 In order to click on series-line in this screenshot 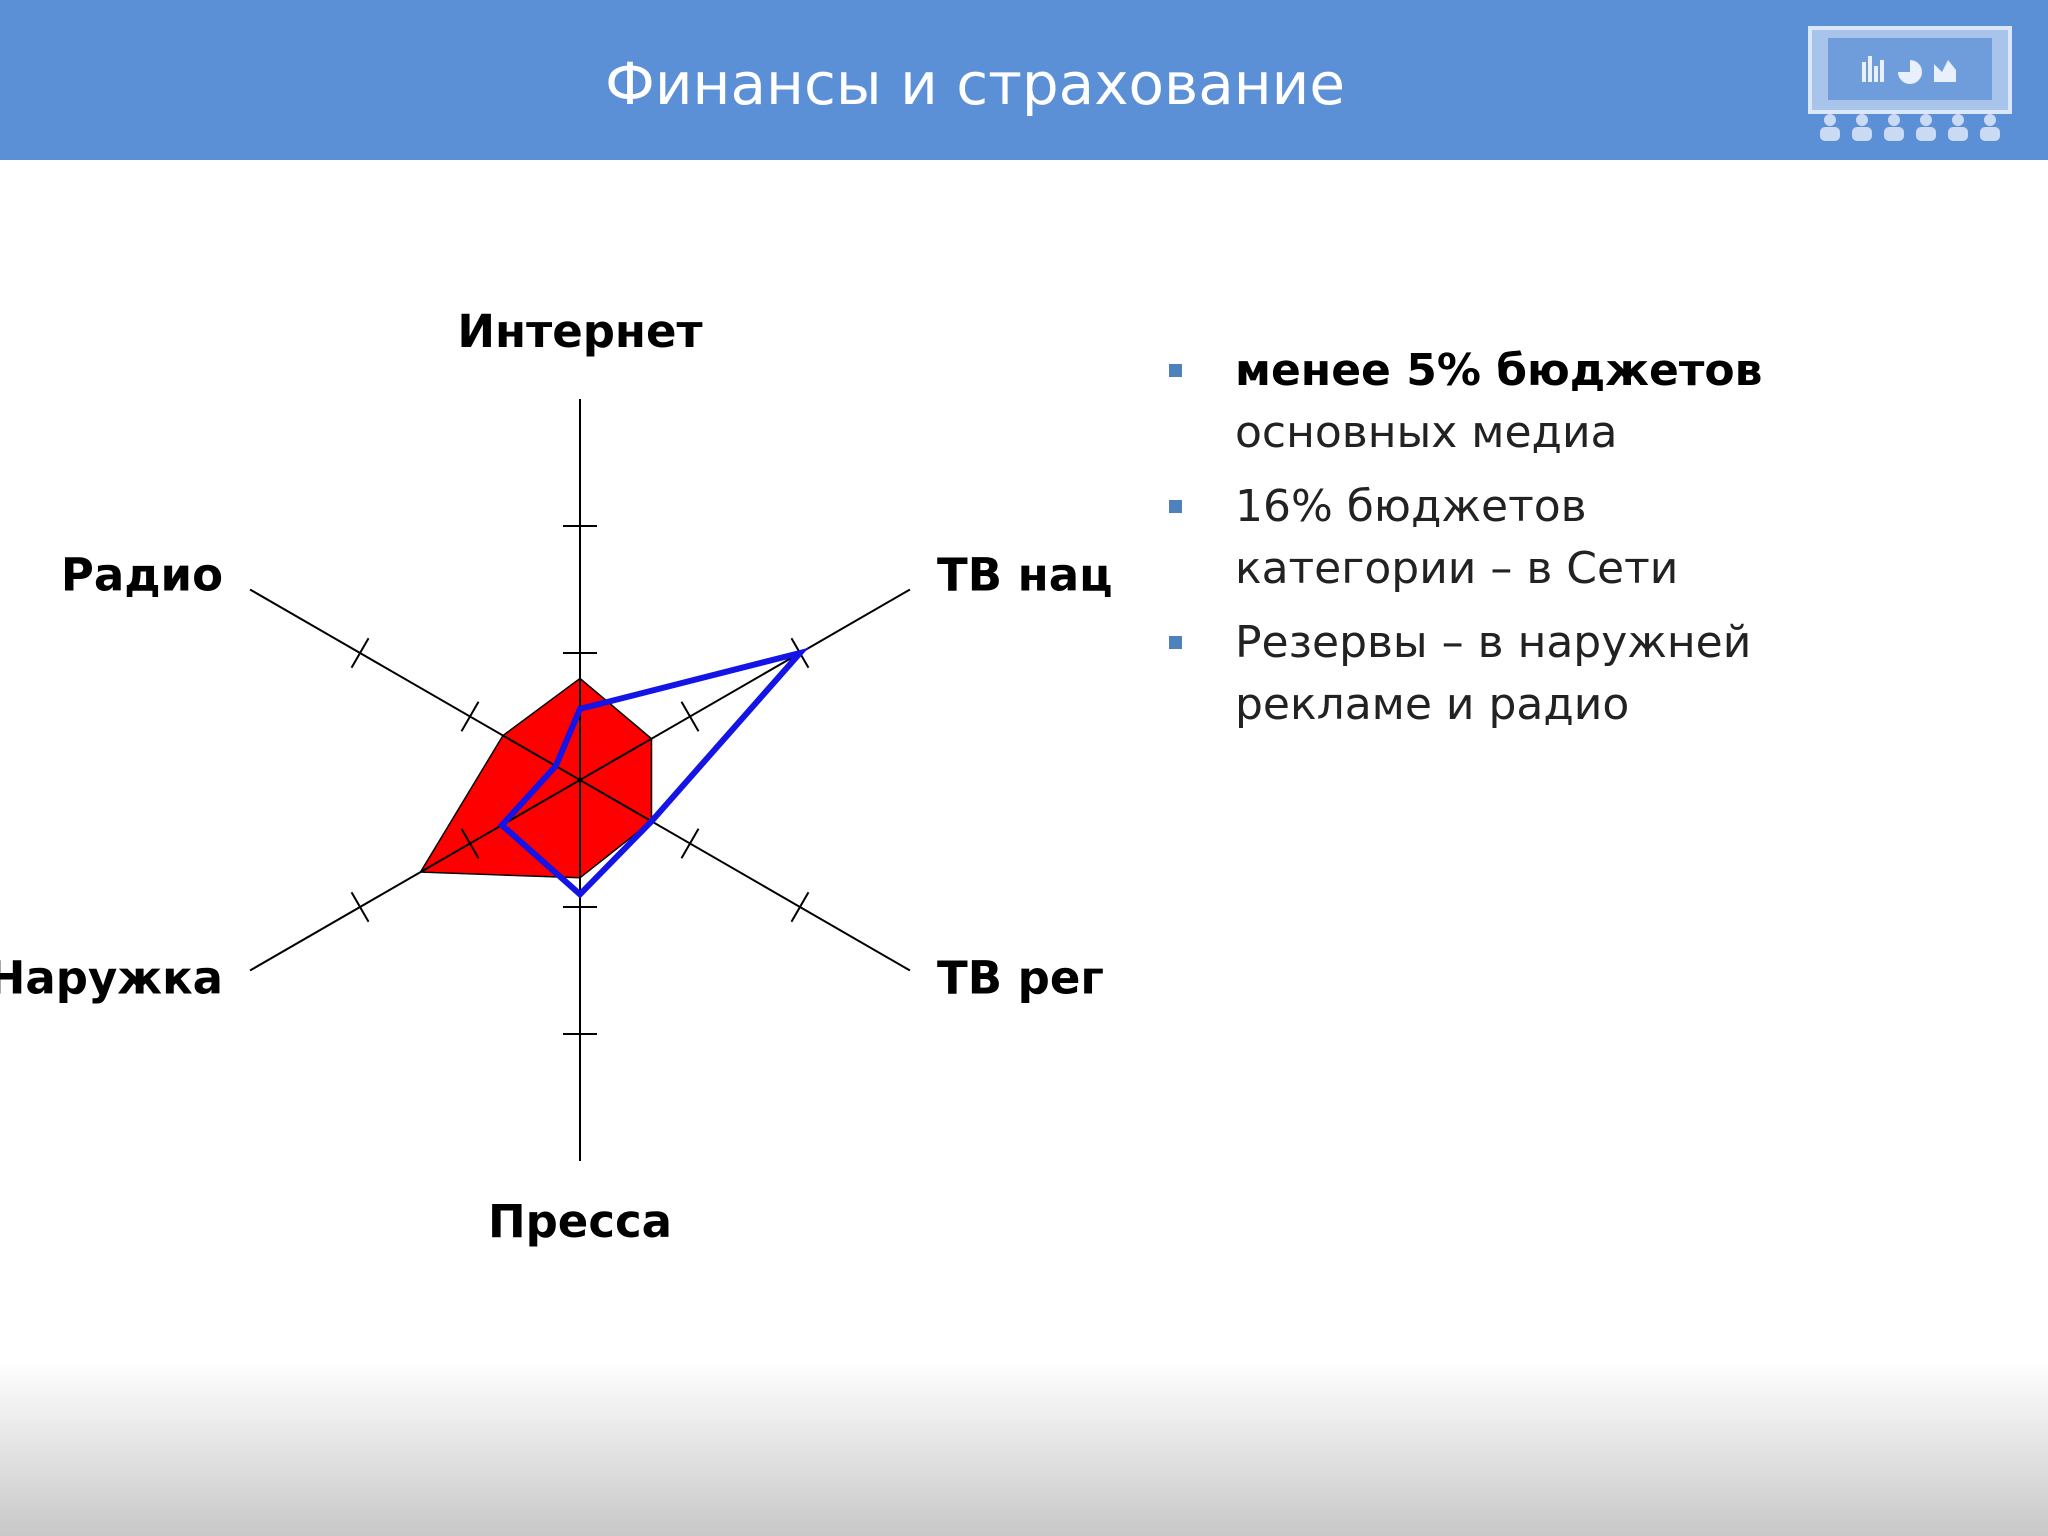, I will do `click(653, 773)`.